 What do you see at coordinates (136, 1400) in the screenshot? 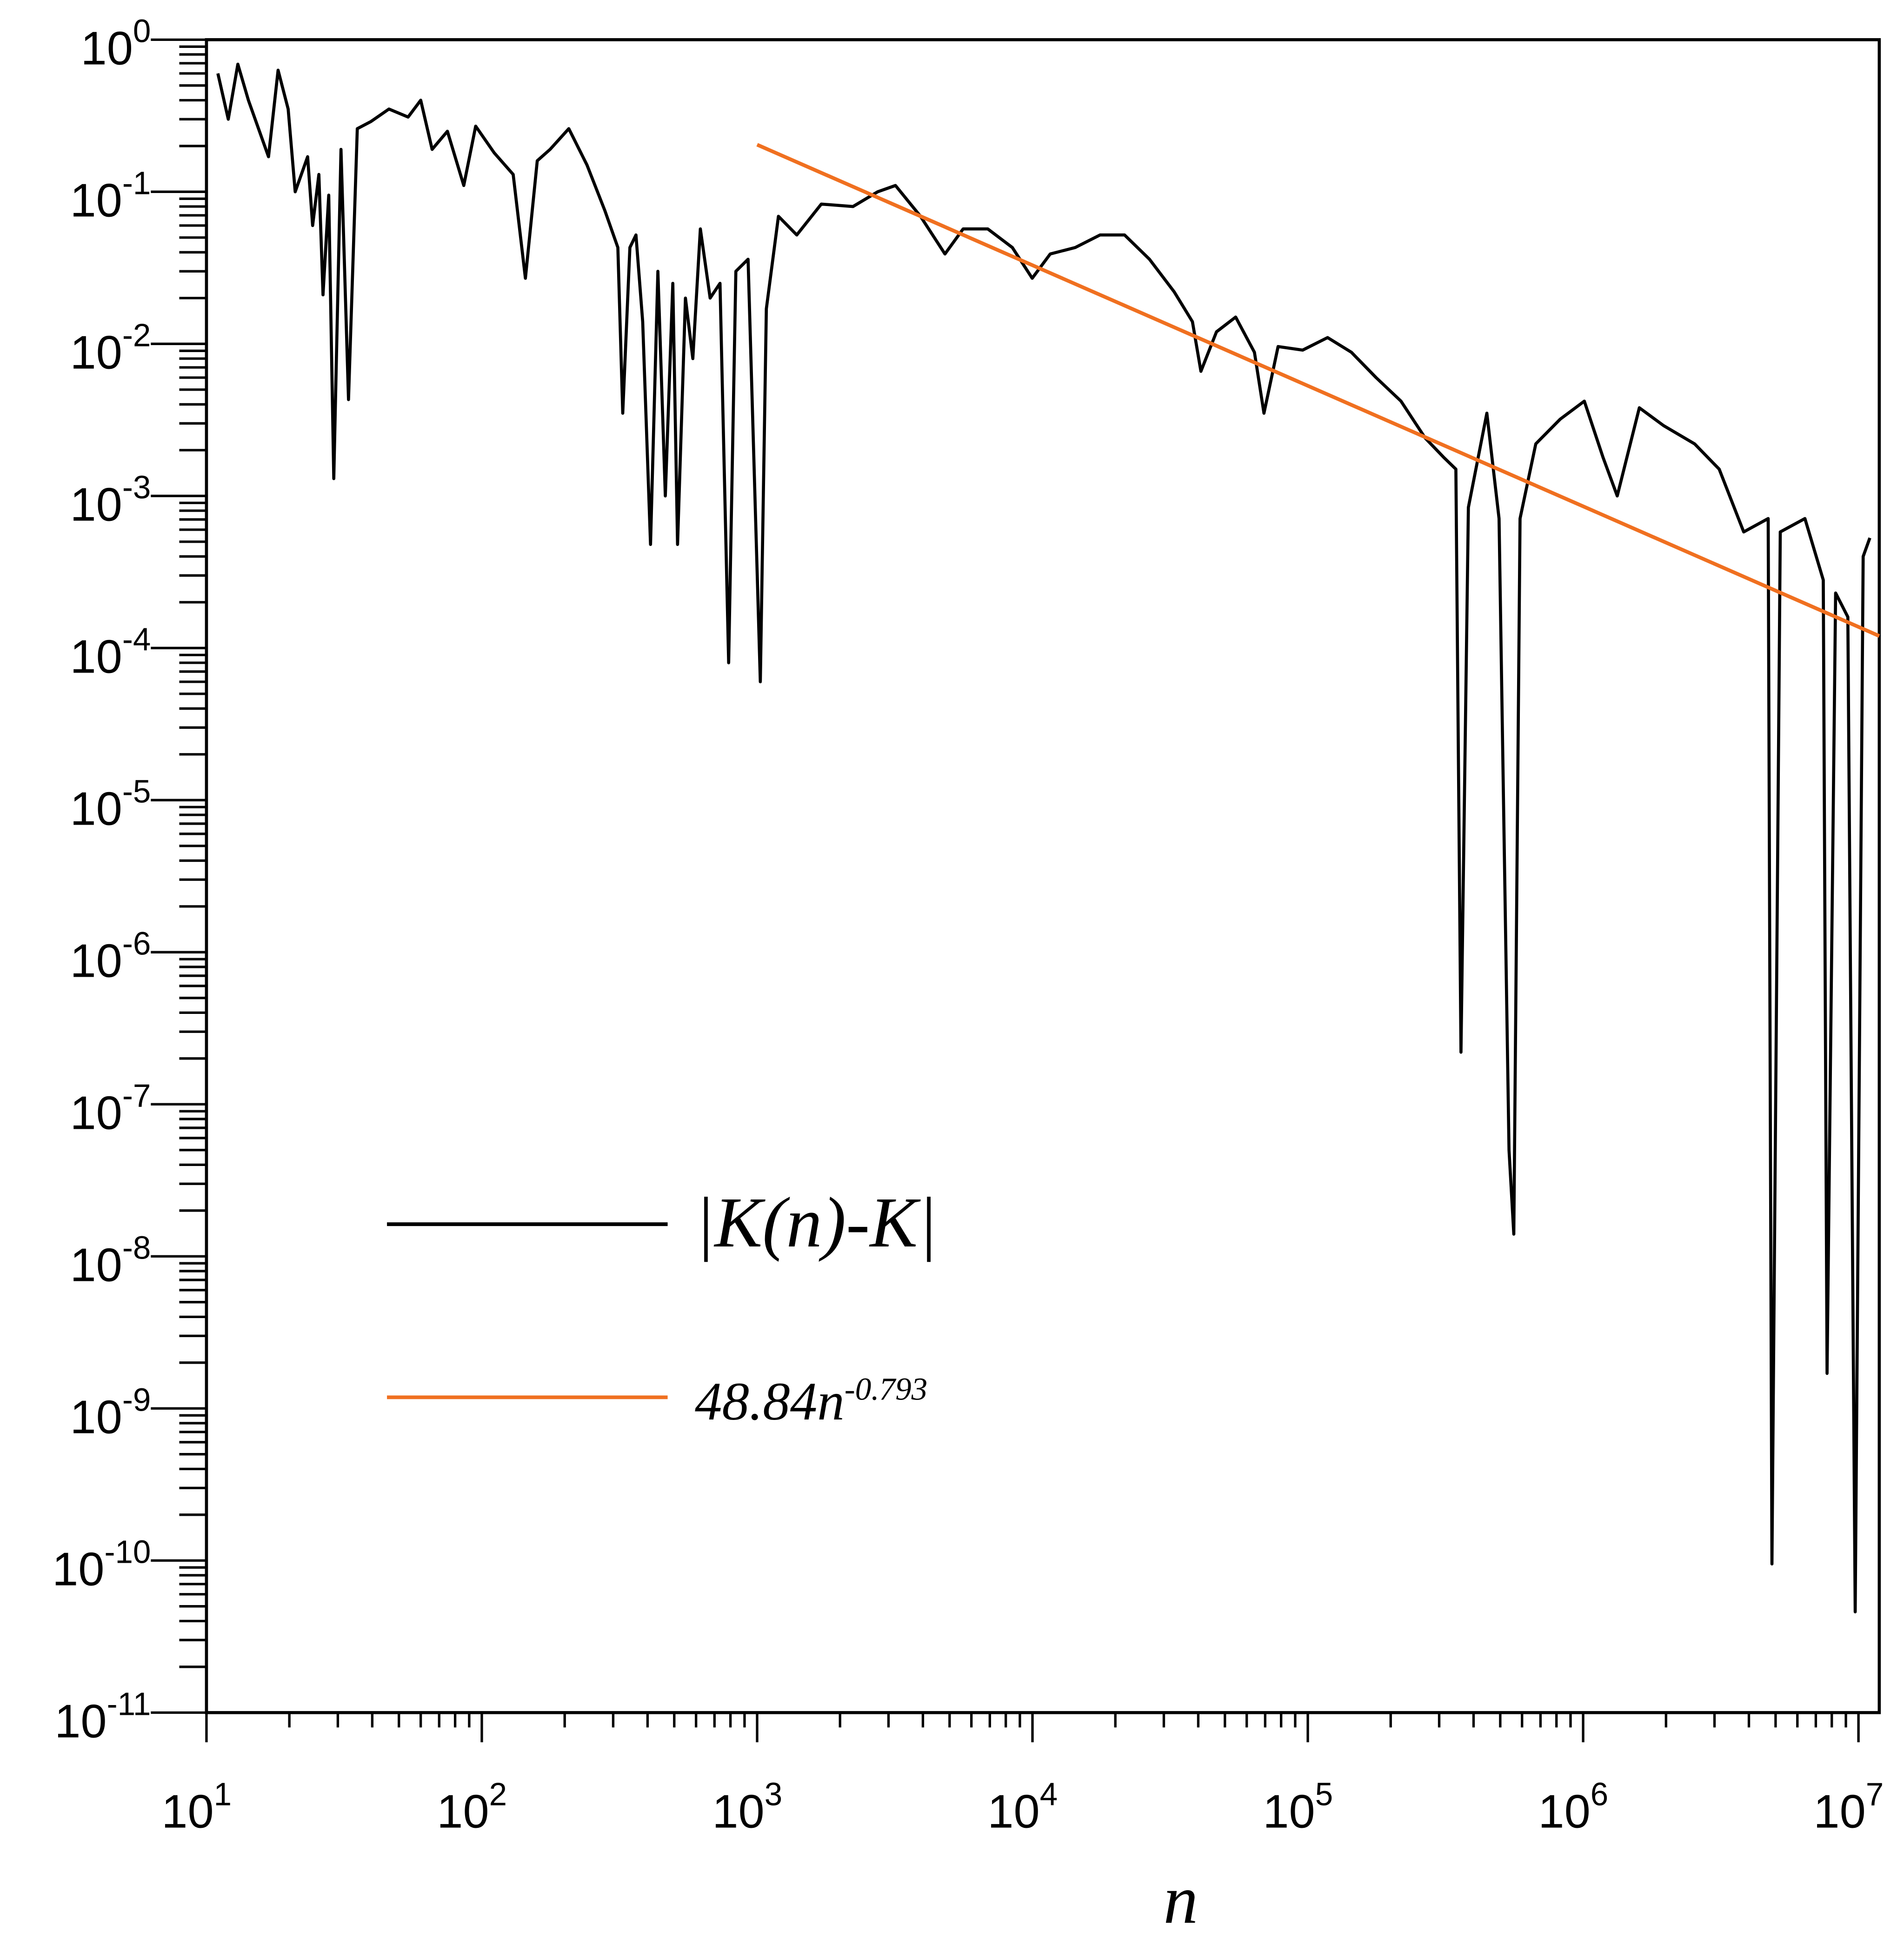
I see `tick-exponent: -9` at bounding box center [136, 1400].